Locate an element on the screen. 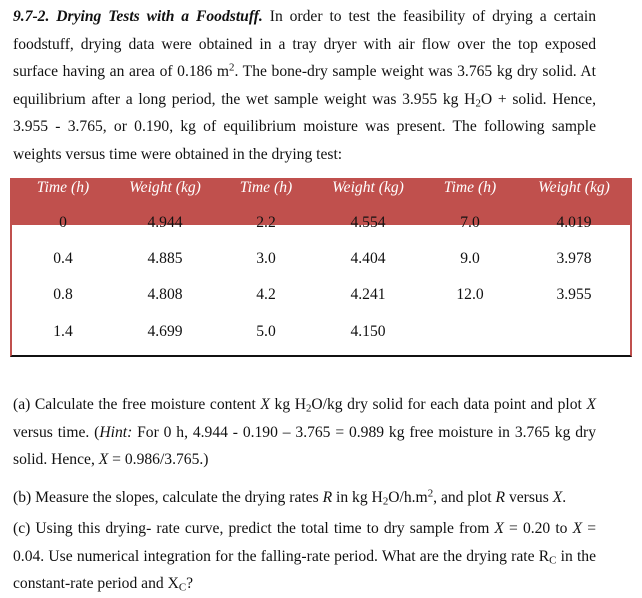 The image size is (642, 598). table-cell: 4.150 is located at coordinates (368, 331).